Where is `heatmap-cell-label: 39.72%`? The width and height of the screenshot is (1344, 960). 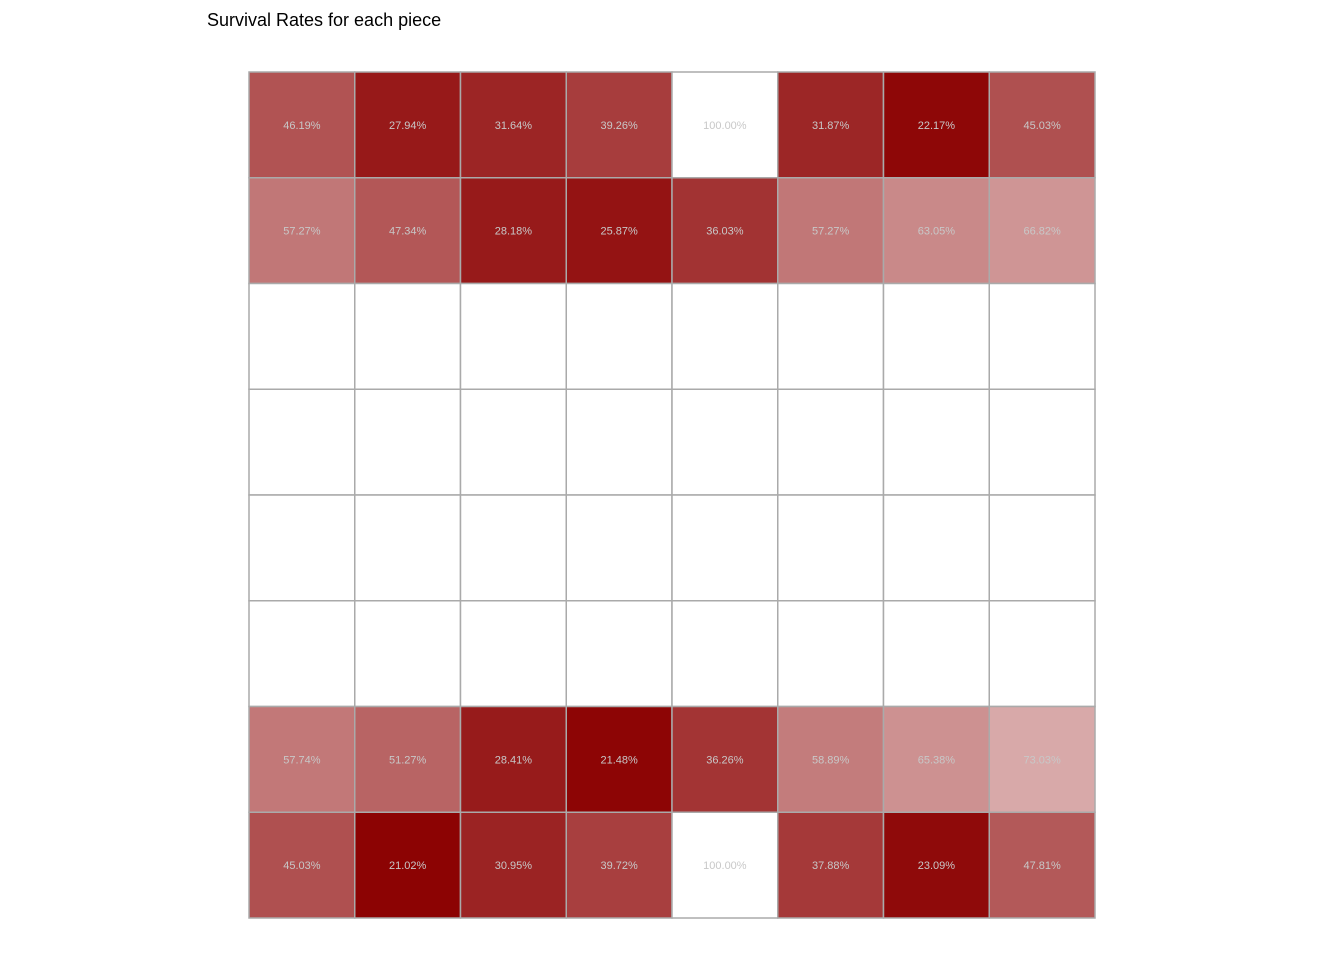
heatmap-cell-label: 39.72% is located at coordinates (619, 866).